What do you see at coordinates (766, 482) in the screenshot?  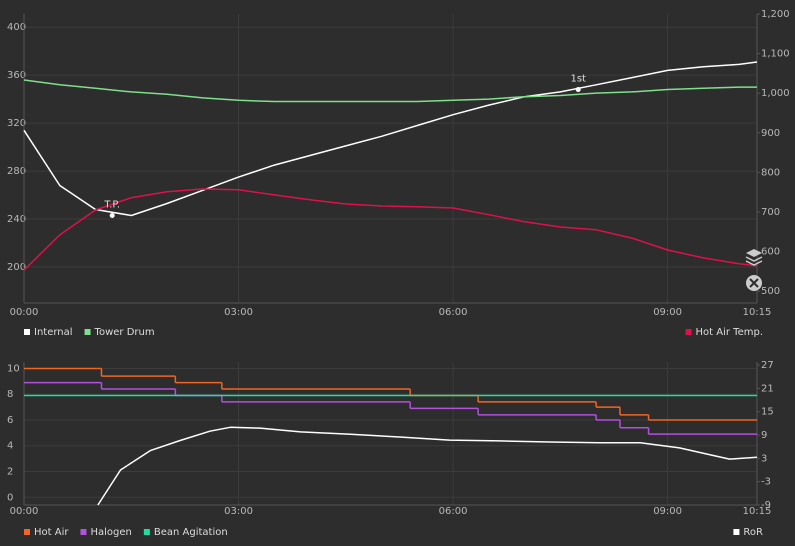 I see `y2-tick-label: -3` at bounding box center [766, 482].